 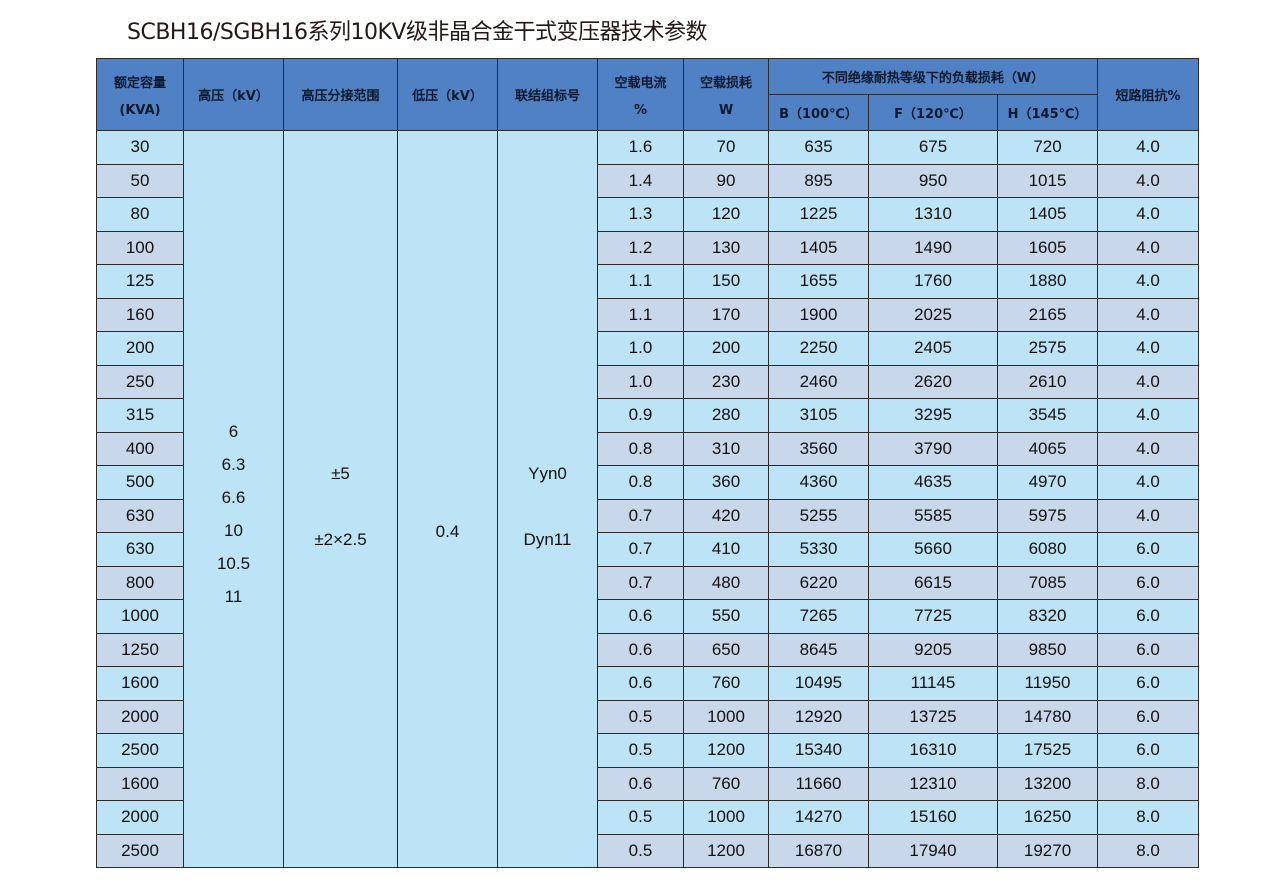 What do you see at coordinates (818, 214) in the screenshot?
I see `cell-load-loss-b: 1225` at bounding box center [818, 214].